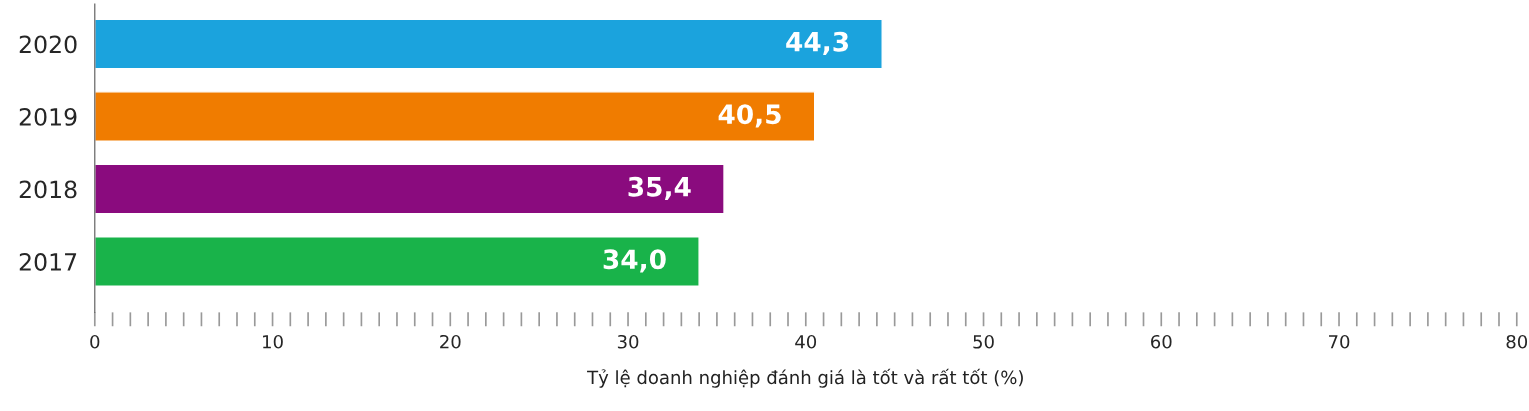  What do you see at coordinates (1161, 341) in the screenshot?
I see `x-tick-label: 60` at bounding box center [1161, 341].